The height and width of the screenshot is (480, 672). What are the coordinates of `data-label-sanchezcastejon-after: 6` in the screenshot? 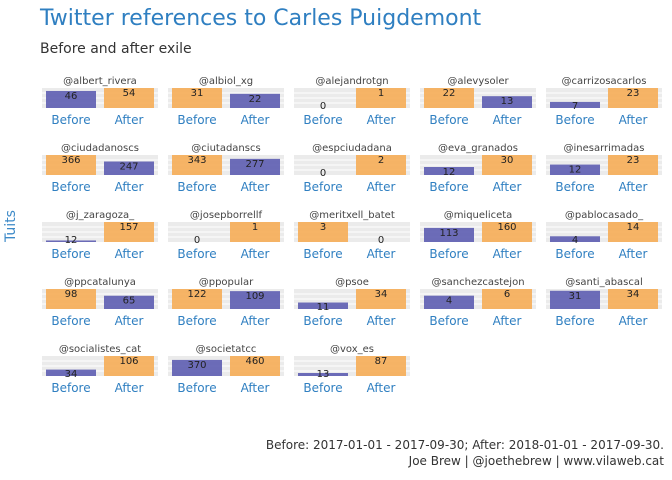 It's located at (507, 294).